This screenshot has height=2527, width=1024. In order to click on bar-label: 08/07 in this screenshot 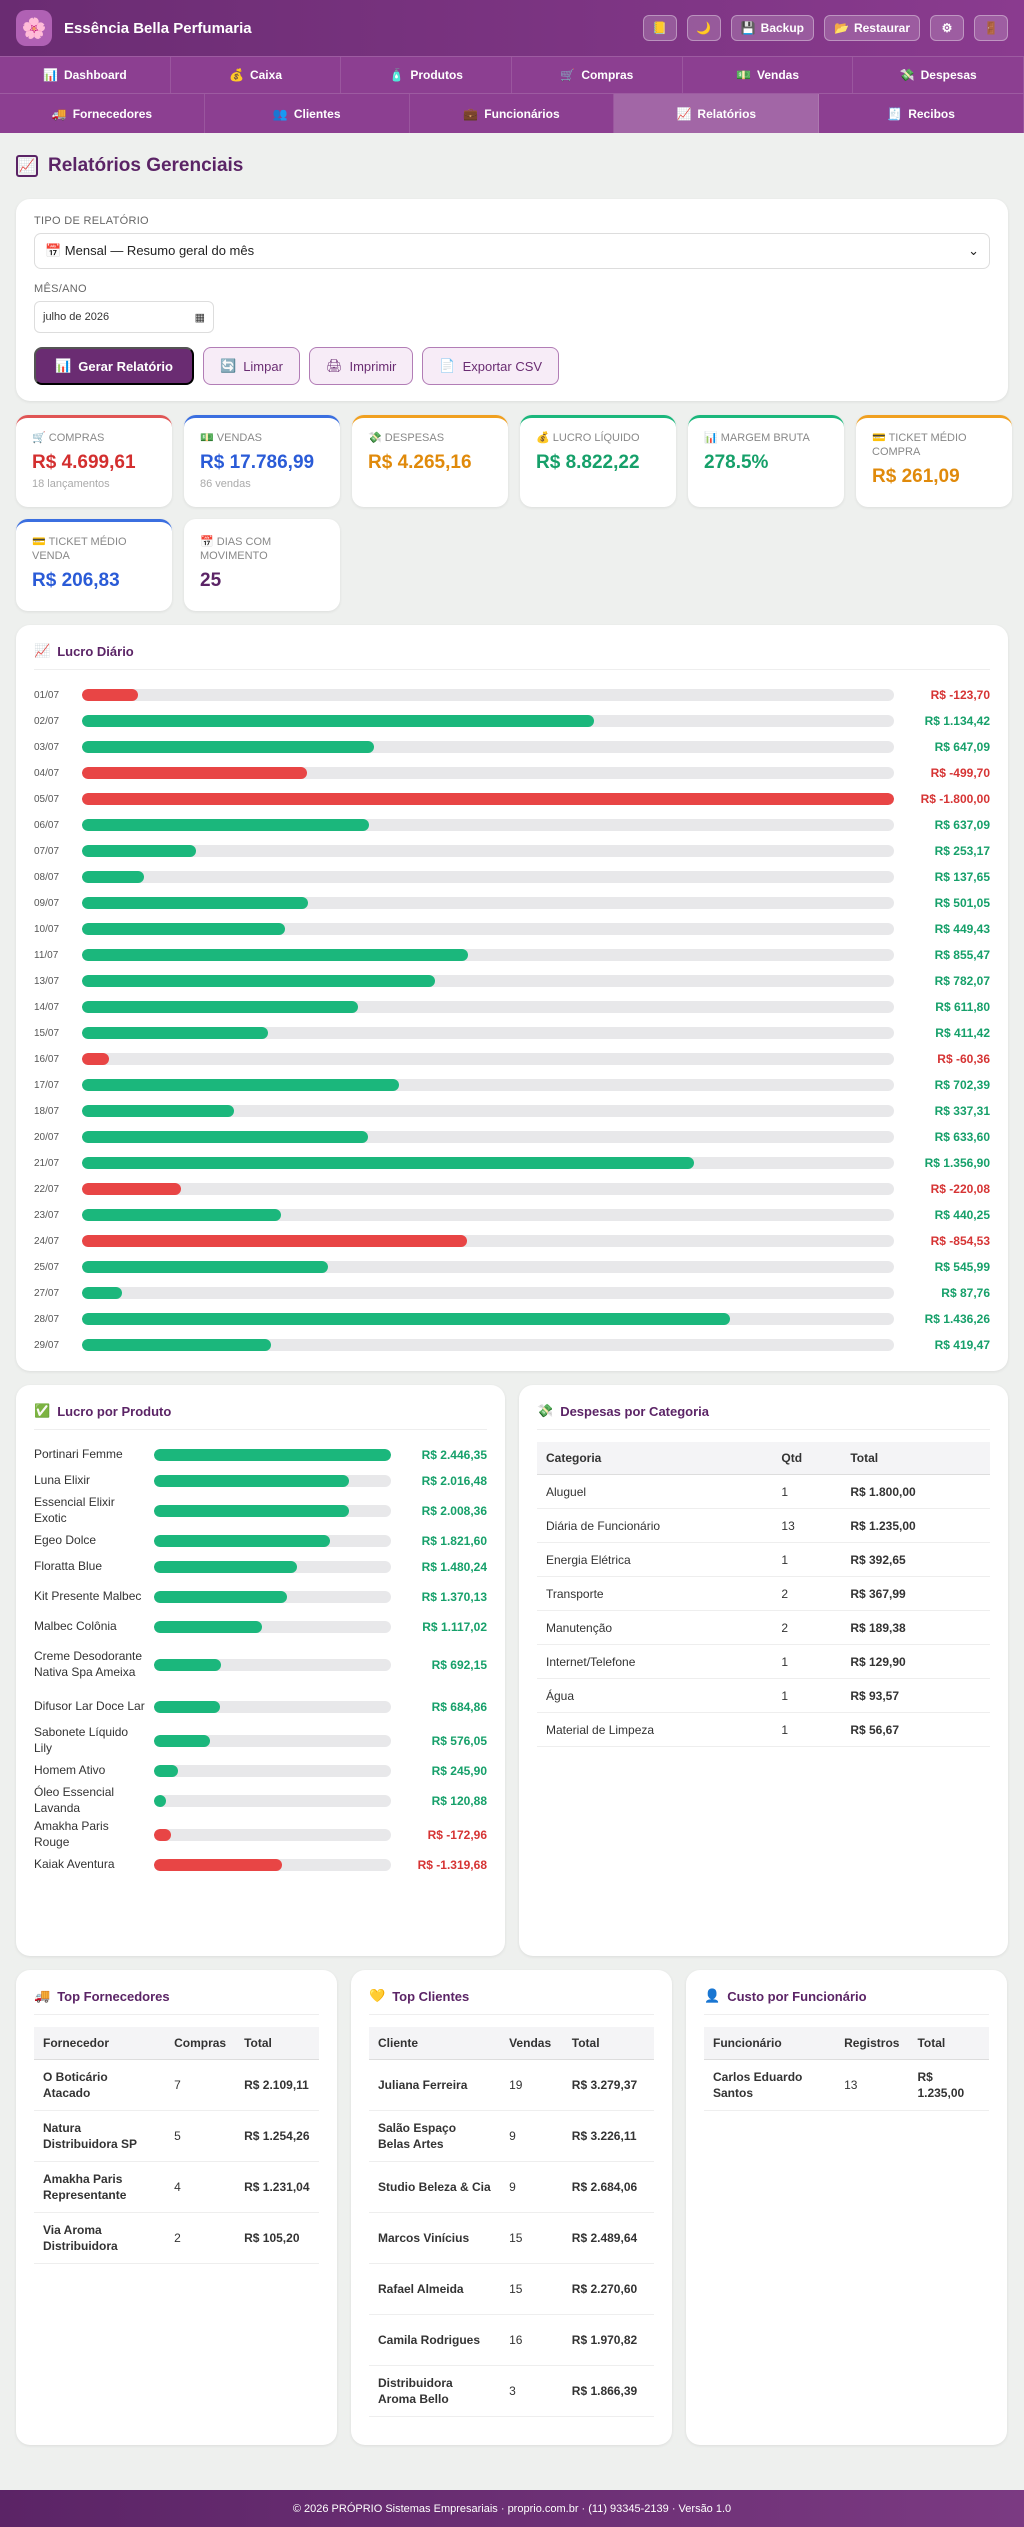, I will do `click(47, 877)`.